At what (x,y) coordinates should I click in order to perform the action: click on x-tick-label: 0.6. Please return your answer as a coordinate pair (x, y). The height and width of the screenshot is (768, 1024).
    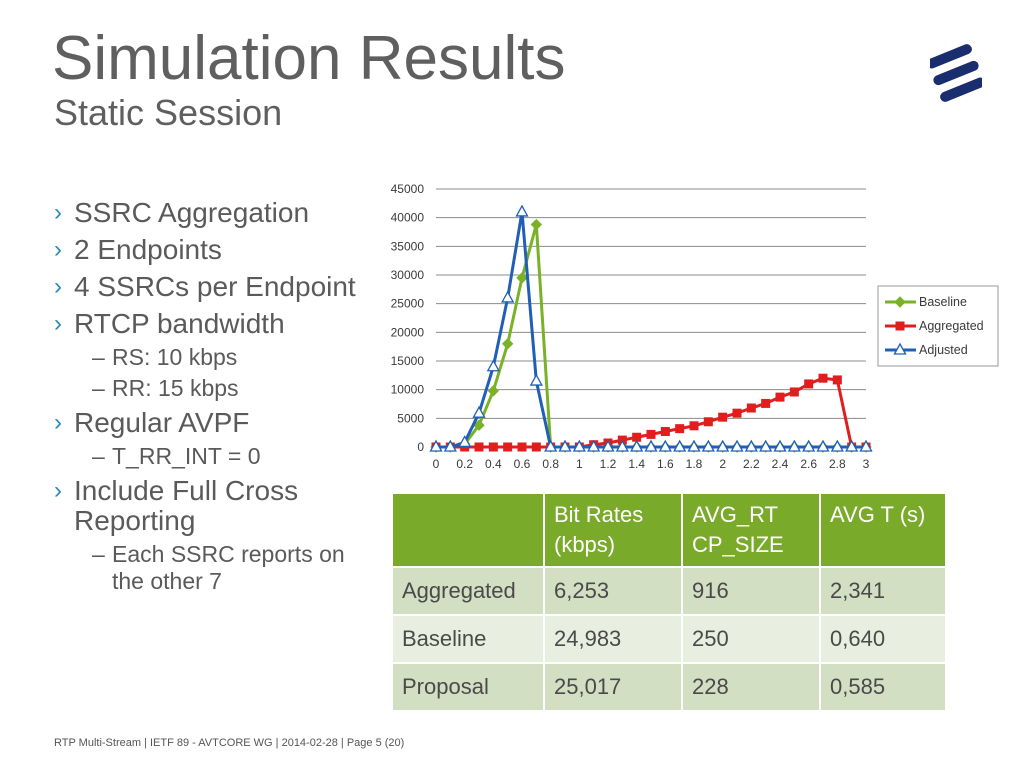
    Looking at the image, I should click on (522, 464).